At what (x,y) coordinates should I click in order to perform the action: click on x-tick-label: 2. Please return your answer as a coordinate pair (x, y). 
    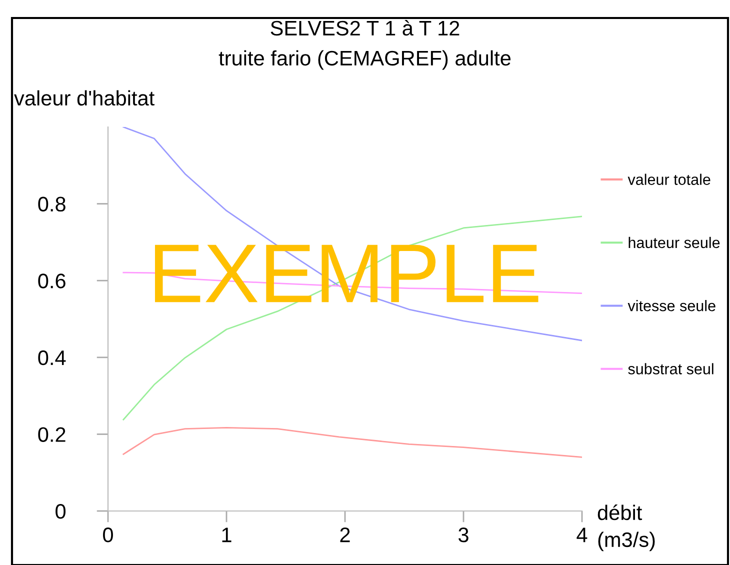
    Looking at the image, I should click on (345, 535).